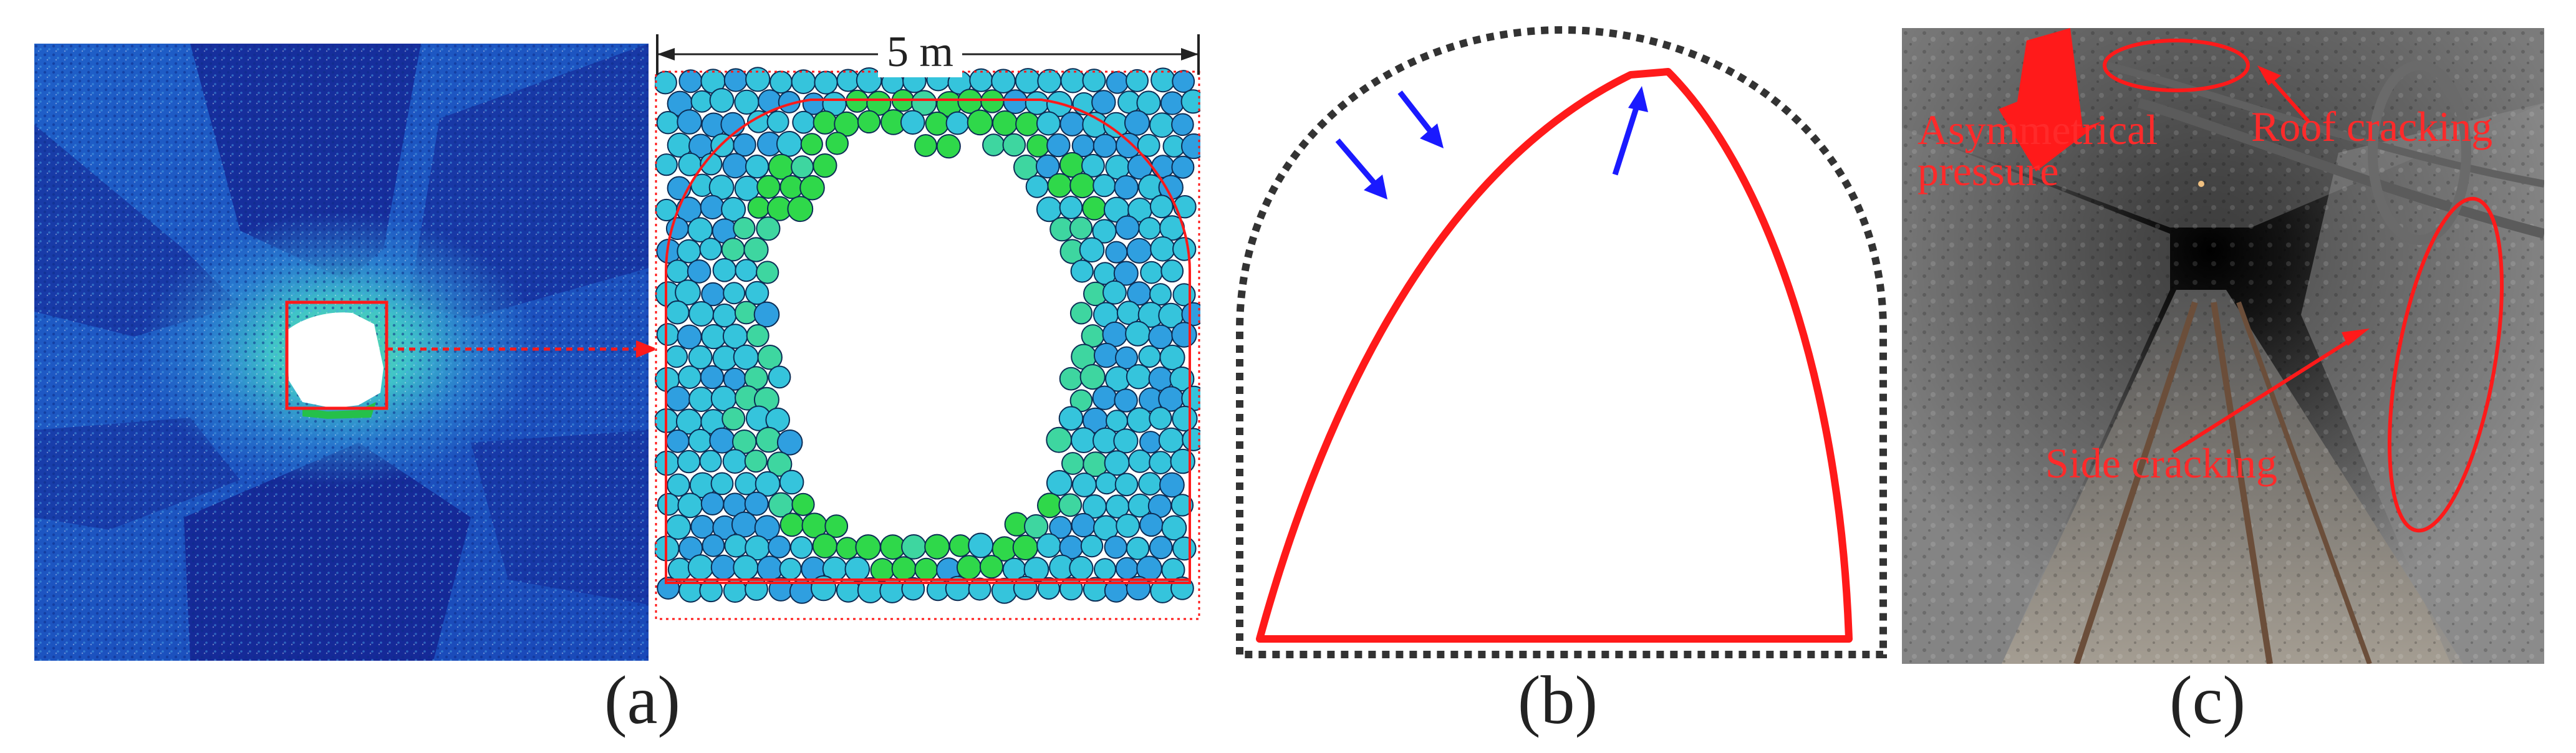 This screenshot has width=2576, height=753. I want to click on caption-a: (a), so click(642, 700).